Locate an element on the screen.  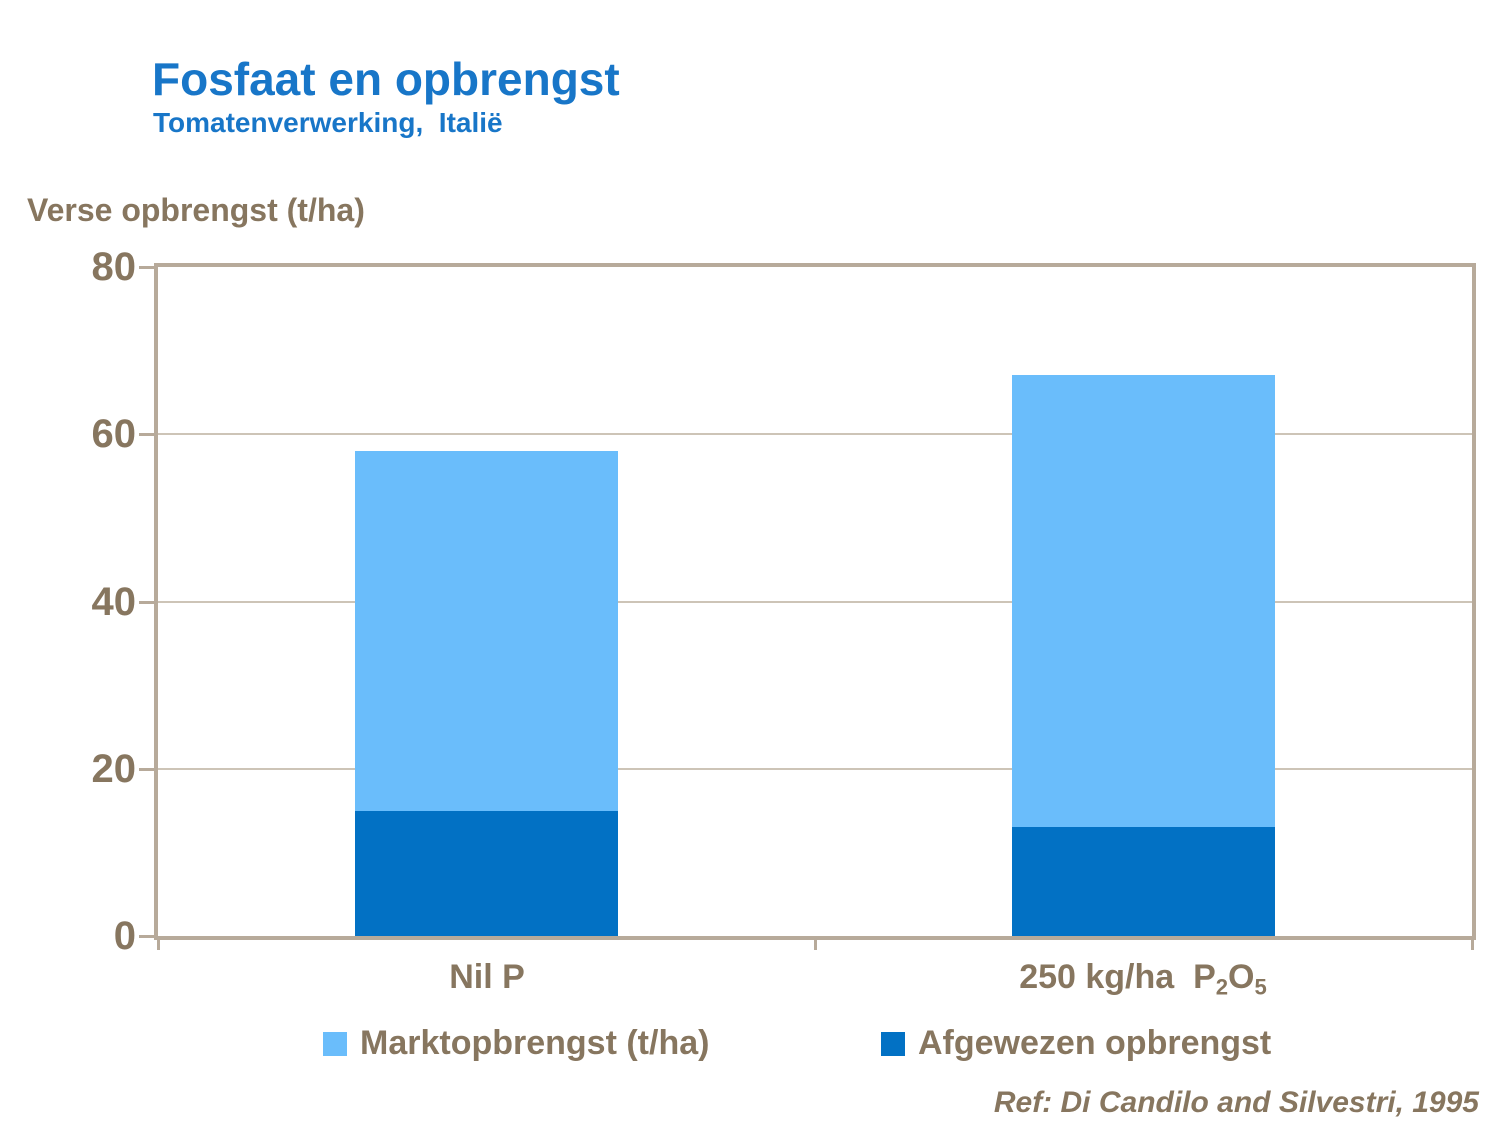
y-tick-label-60: 60 is located at coordinates (114, 434).